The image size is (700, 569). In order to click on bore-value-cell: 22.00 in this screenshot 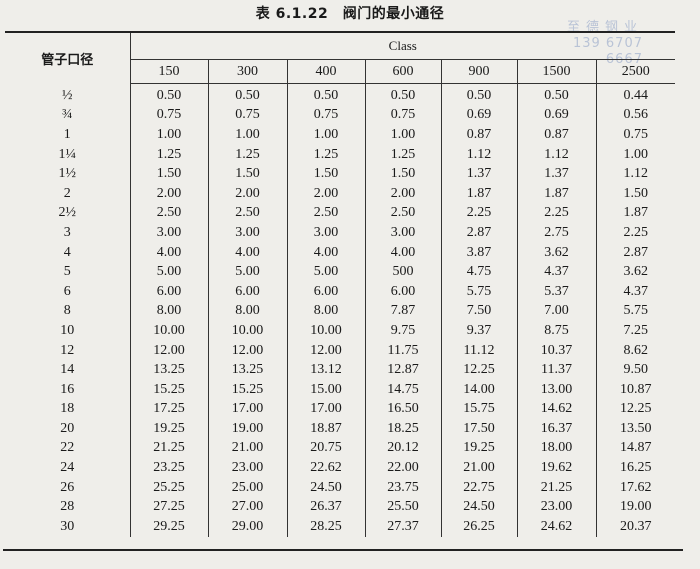, I will do `click(402, 468)`.